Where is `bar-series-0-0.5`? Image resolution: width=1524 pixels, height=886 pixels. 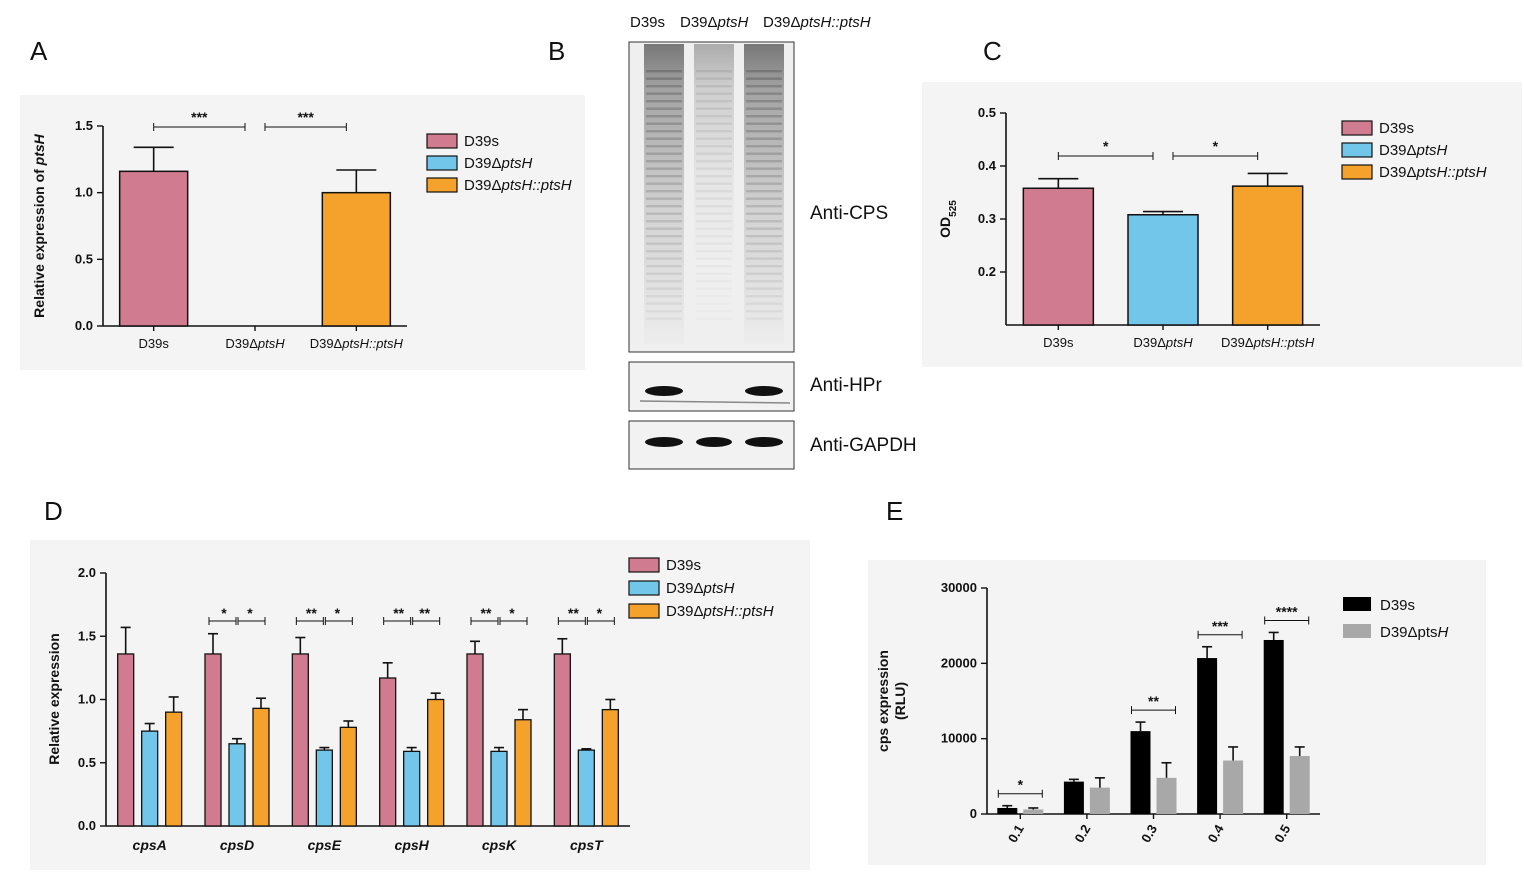
bar-series-0-0.5 is located at coordinates (1273, 726).